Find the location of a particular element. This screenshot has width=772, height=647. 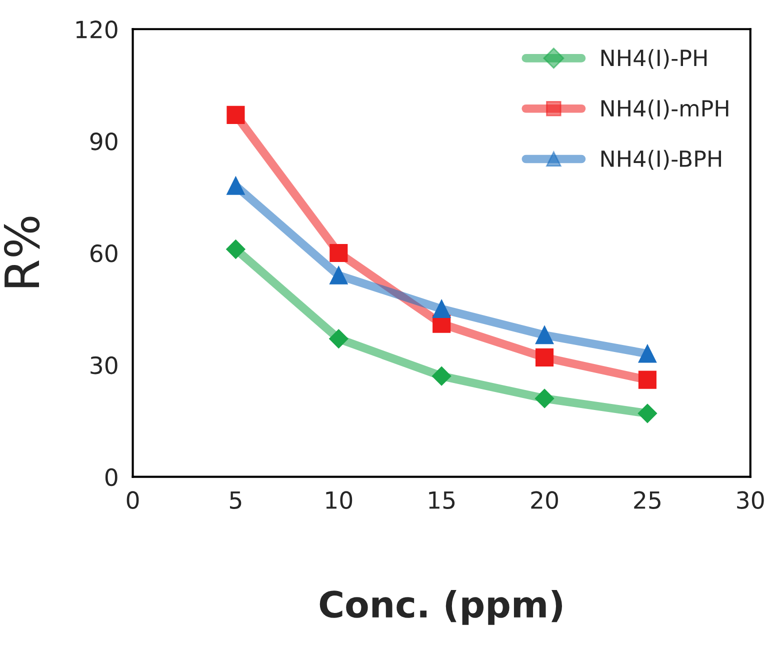

legend-label: NH4(I)-mPH is located at coordinates (664, 110).